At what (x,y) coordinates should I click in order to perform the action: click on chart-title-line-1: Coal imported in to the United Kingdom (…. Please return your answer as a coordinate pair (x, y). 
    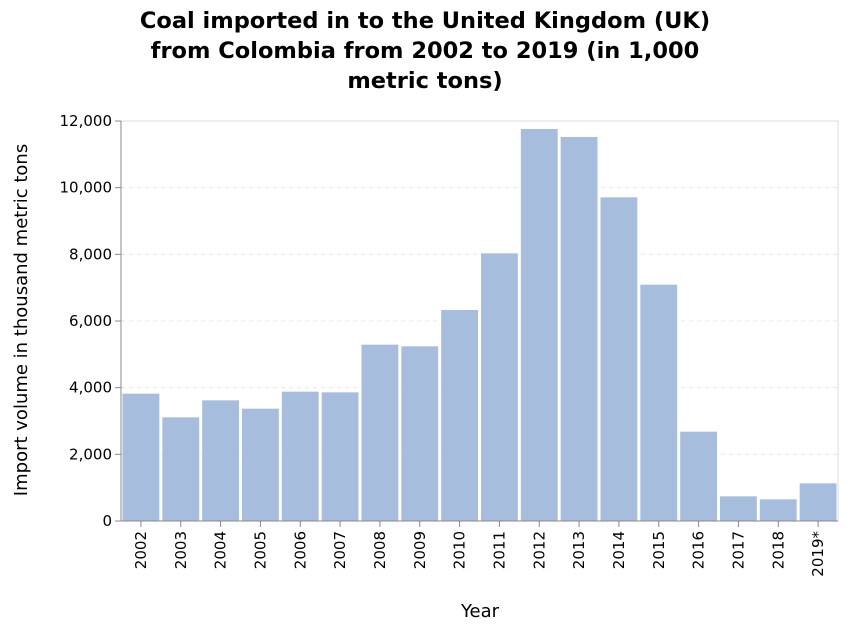
    Looking at the image, I should click on (425, 21).